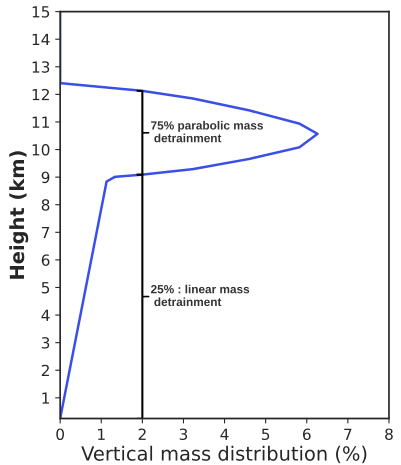  What do you see at coordinates (184, 434) in the screenshot?
I see `x-tick-label: 3` at bounding box center [184, 434].